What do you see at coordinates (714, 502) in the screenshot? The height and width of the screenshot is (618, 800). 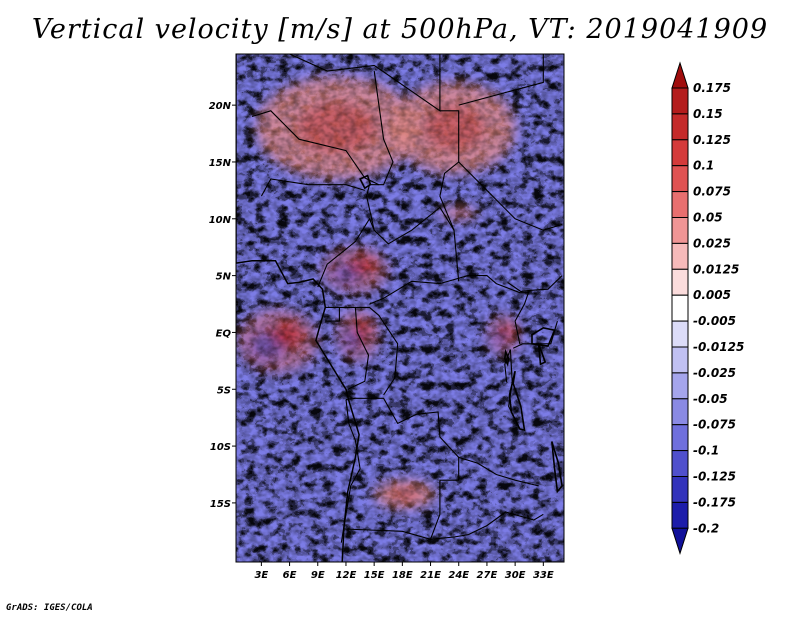 I see `colorbar-label: -0.175` at bounding box center [714, 502].